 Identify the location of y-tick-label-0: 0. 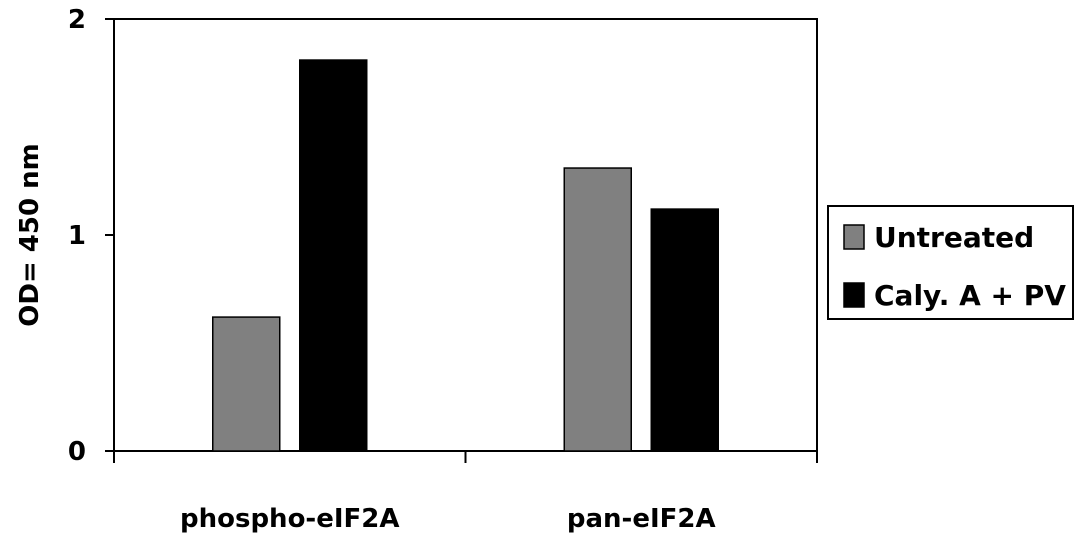
(77, 452).